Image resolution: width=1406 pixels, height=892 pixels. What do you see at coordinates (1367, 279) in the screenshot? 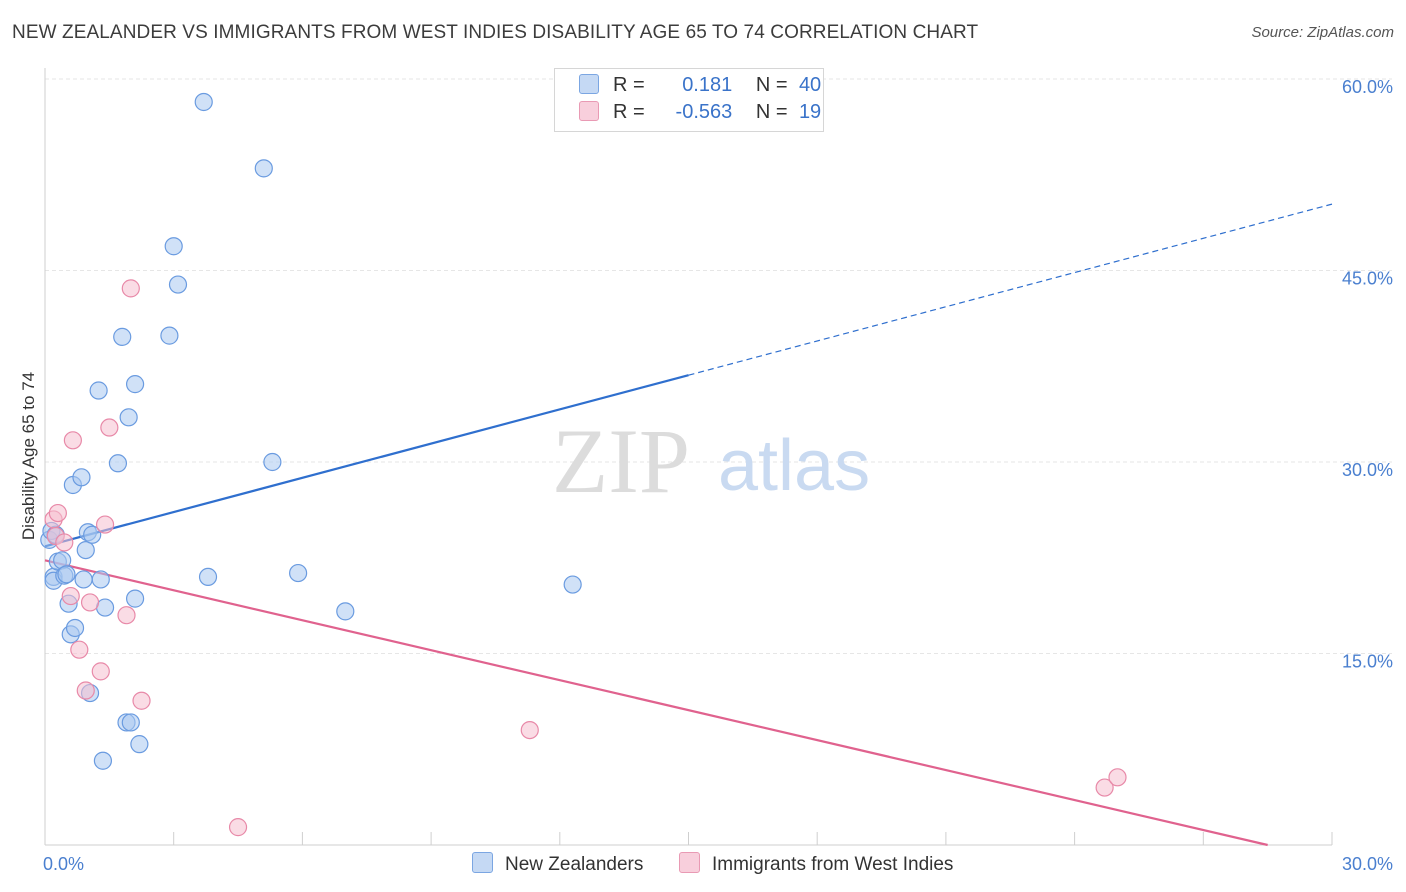
I see `y-tick-label: 45.0%` at bounding box center [1367, 279].